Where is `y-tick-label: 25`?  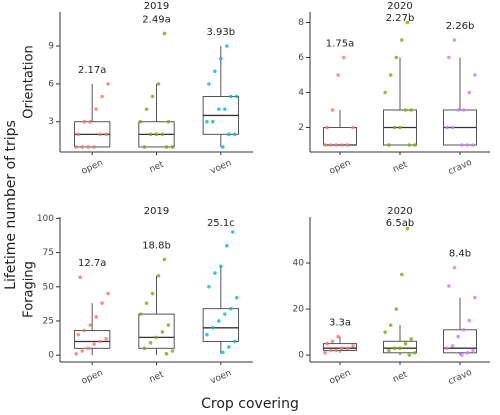
y-tick-label: 25 is located at coordinates (48, 321).